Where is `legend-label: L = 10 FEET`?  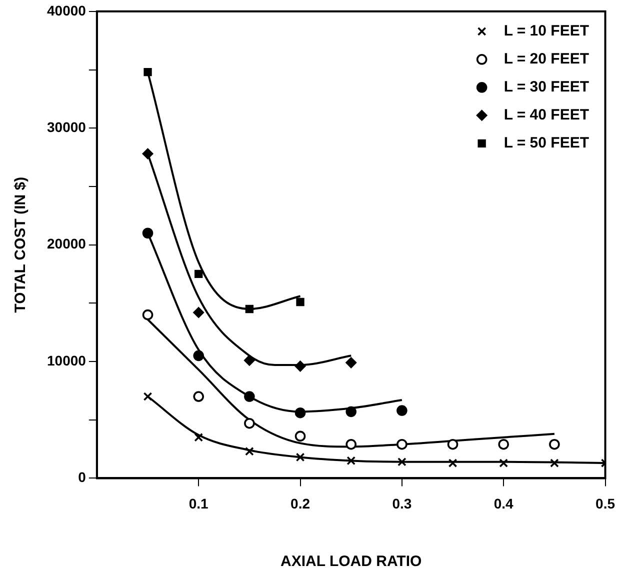
legend-label: L = 10 FEET is located at coordinates (547, 31).